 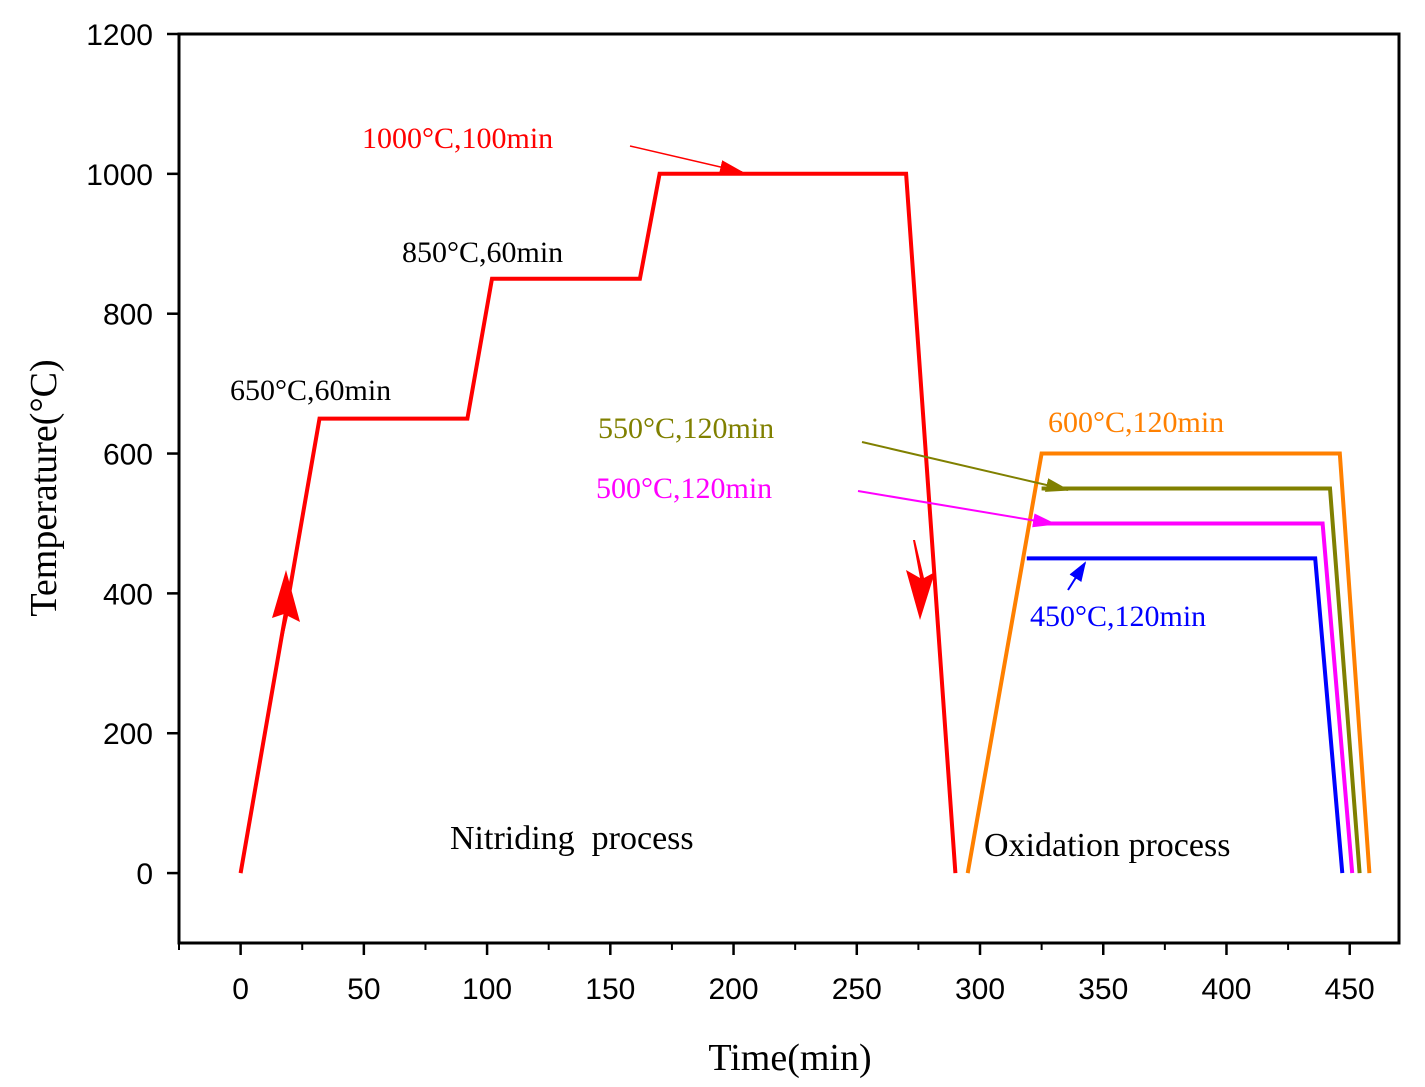 I want to click on y-axis-title: Temperature(°C), so click(x=44, y=487).